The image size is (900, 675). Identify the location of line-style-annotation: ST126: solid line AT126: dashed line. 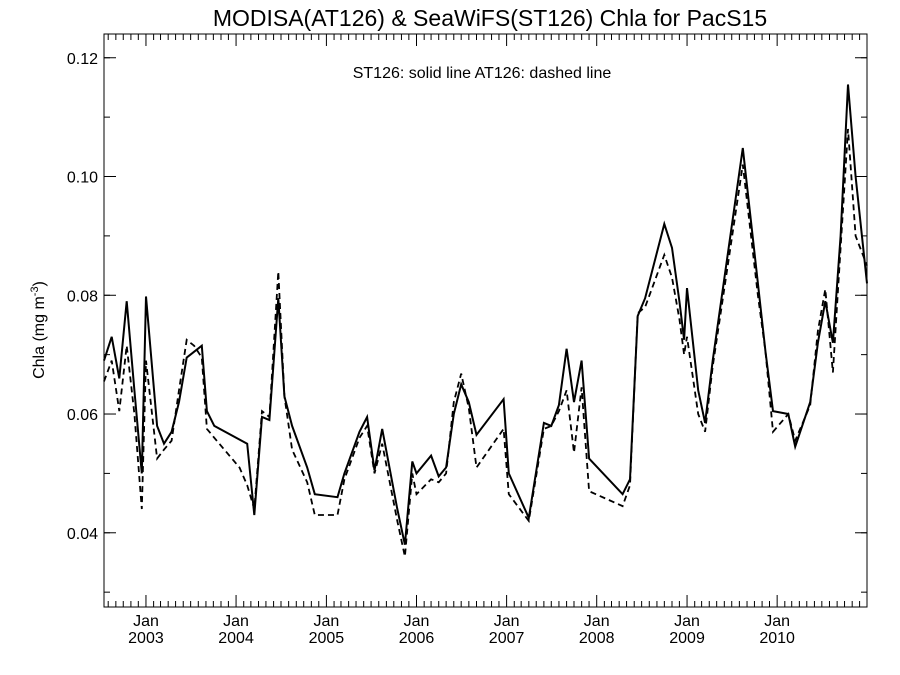
(482, 73).